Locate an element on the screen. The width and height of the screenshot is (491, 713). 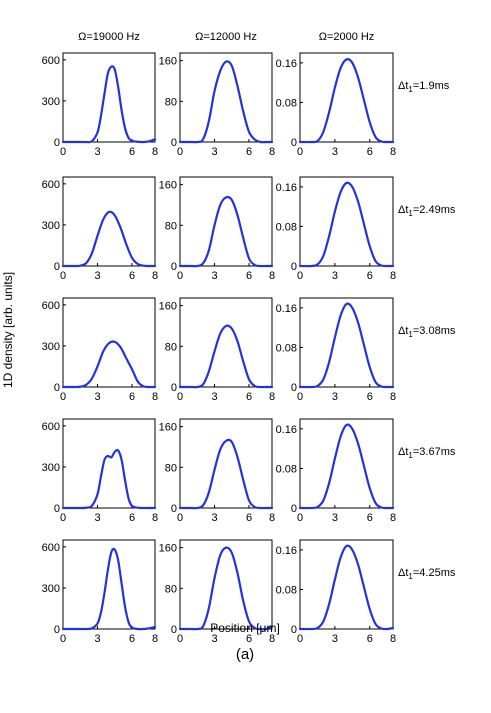
row-label: Δt1=3.67ms is located at coordinates (427, 453).